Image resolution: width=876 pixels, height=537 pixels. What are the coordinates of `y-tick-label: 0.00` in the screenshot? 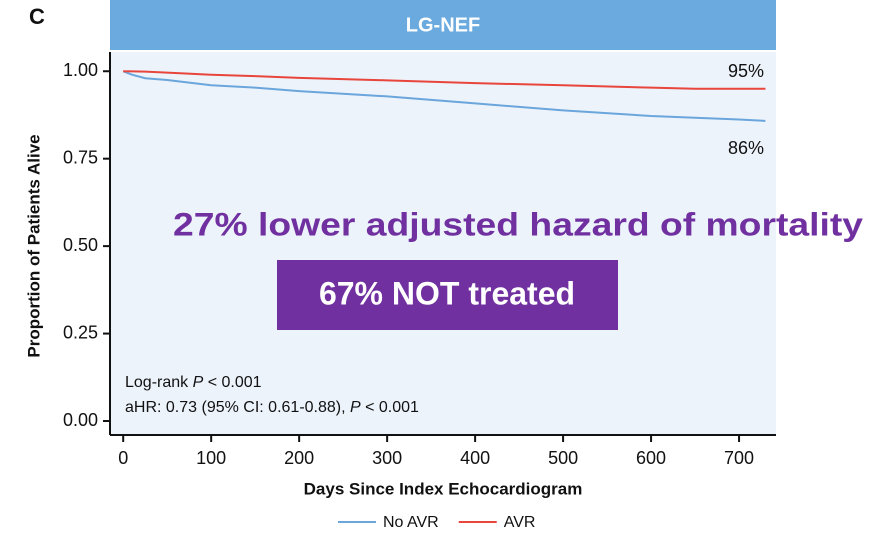 It's located at (80, 420).